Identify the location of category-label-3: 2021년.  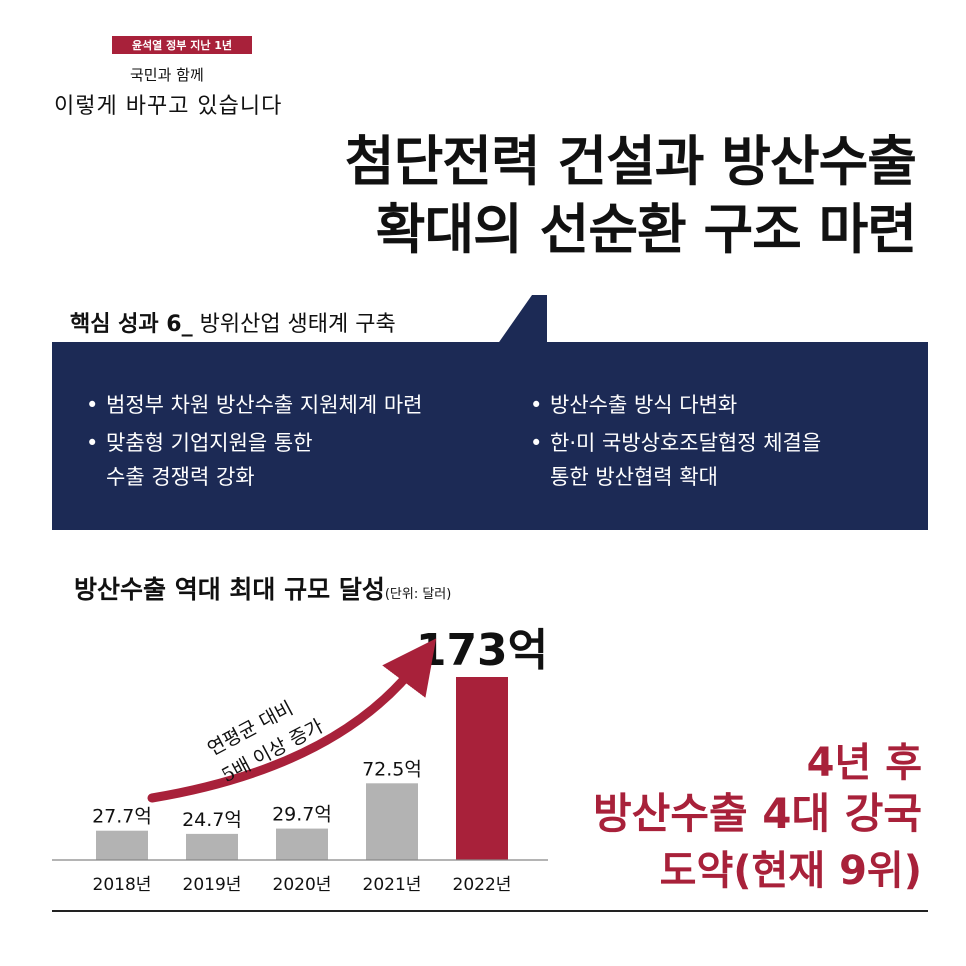
(392, 885).